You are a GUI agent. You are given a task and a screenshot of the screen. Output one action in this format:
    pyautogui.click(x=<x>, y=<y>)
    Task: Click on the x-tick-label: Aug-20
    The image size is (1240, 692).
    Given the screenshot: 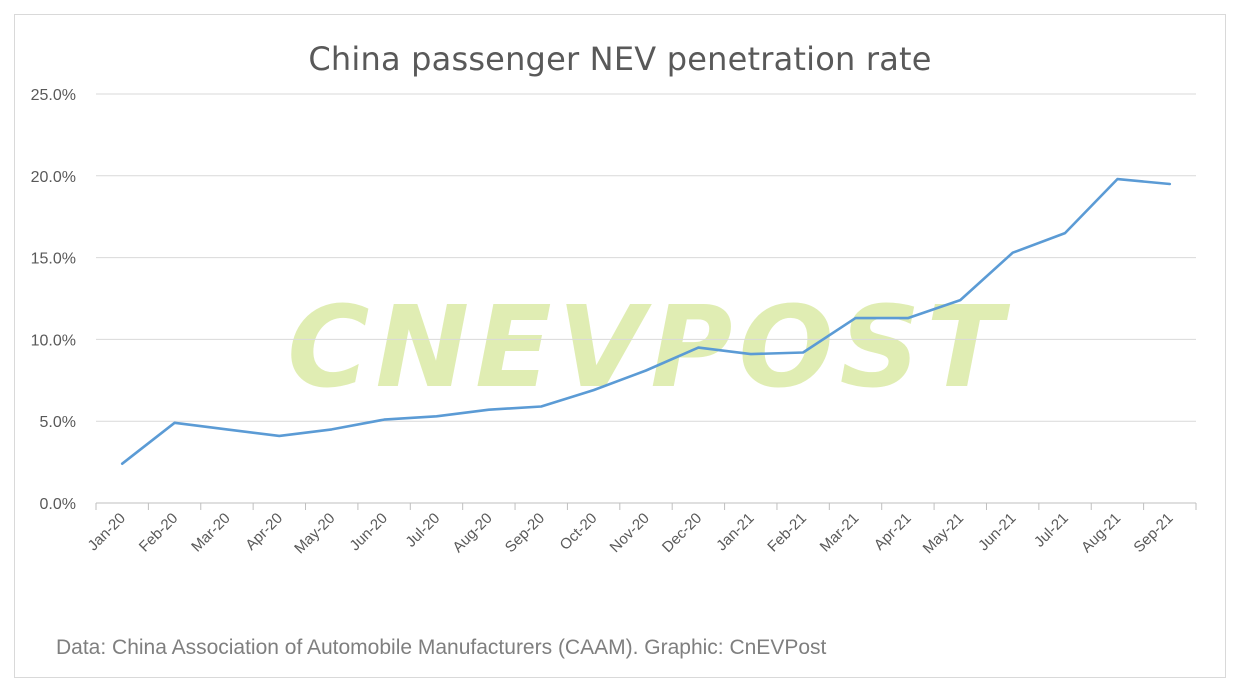 What is the action you would take?
    pyautogui.click(x=472, y=533)
    